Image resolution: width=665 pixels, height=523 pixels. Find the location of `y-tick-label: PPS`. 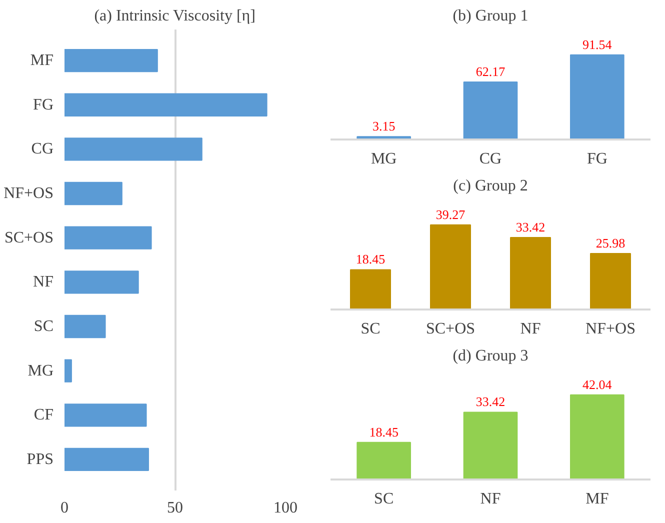

y-tick-label: PPS is located at coordinates (40, 459).